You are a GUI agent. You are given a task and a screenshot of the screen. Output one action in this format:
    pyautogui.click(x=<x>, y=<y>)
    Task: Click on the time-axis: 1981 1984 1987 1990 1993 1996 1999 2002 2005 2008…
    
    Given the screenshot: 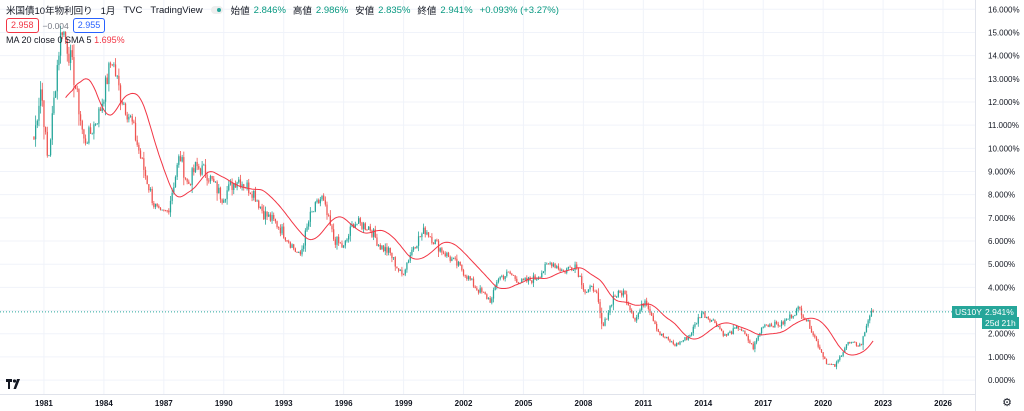 What is the action you would take?
    pyautogui.click(x=493, y=403)
    